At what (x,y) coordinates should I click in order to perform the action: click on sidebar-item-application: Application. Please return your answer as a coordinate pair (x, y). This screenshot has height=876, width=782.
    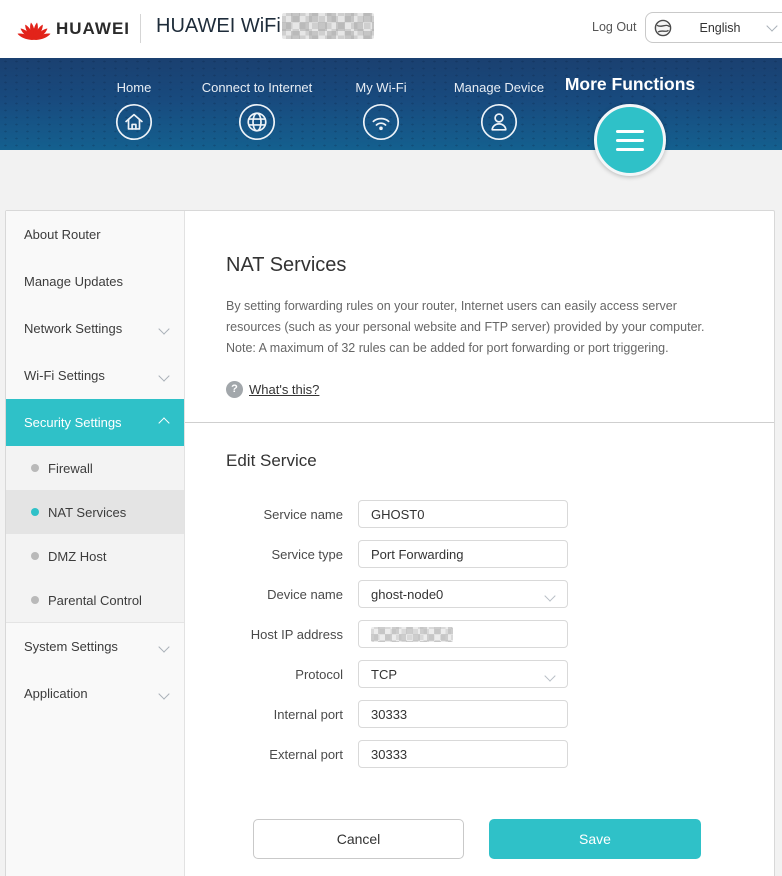
    Looking at the image, I should click on (95, 693).